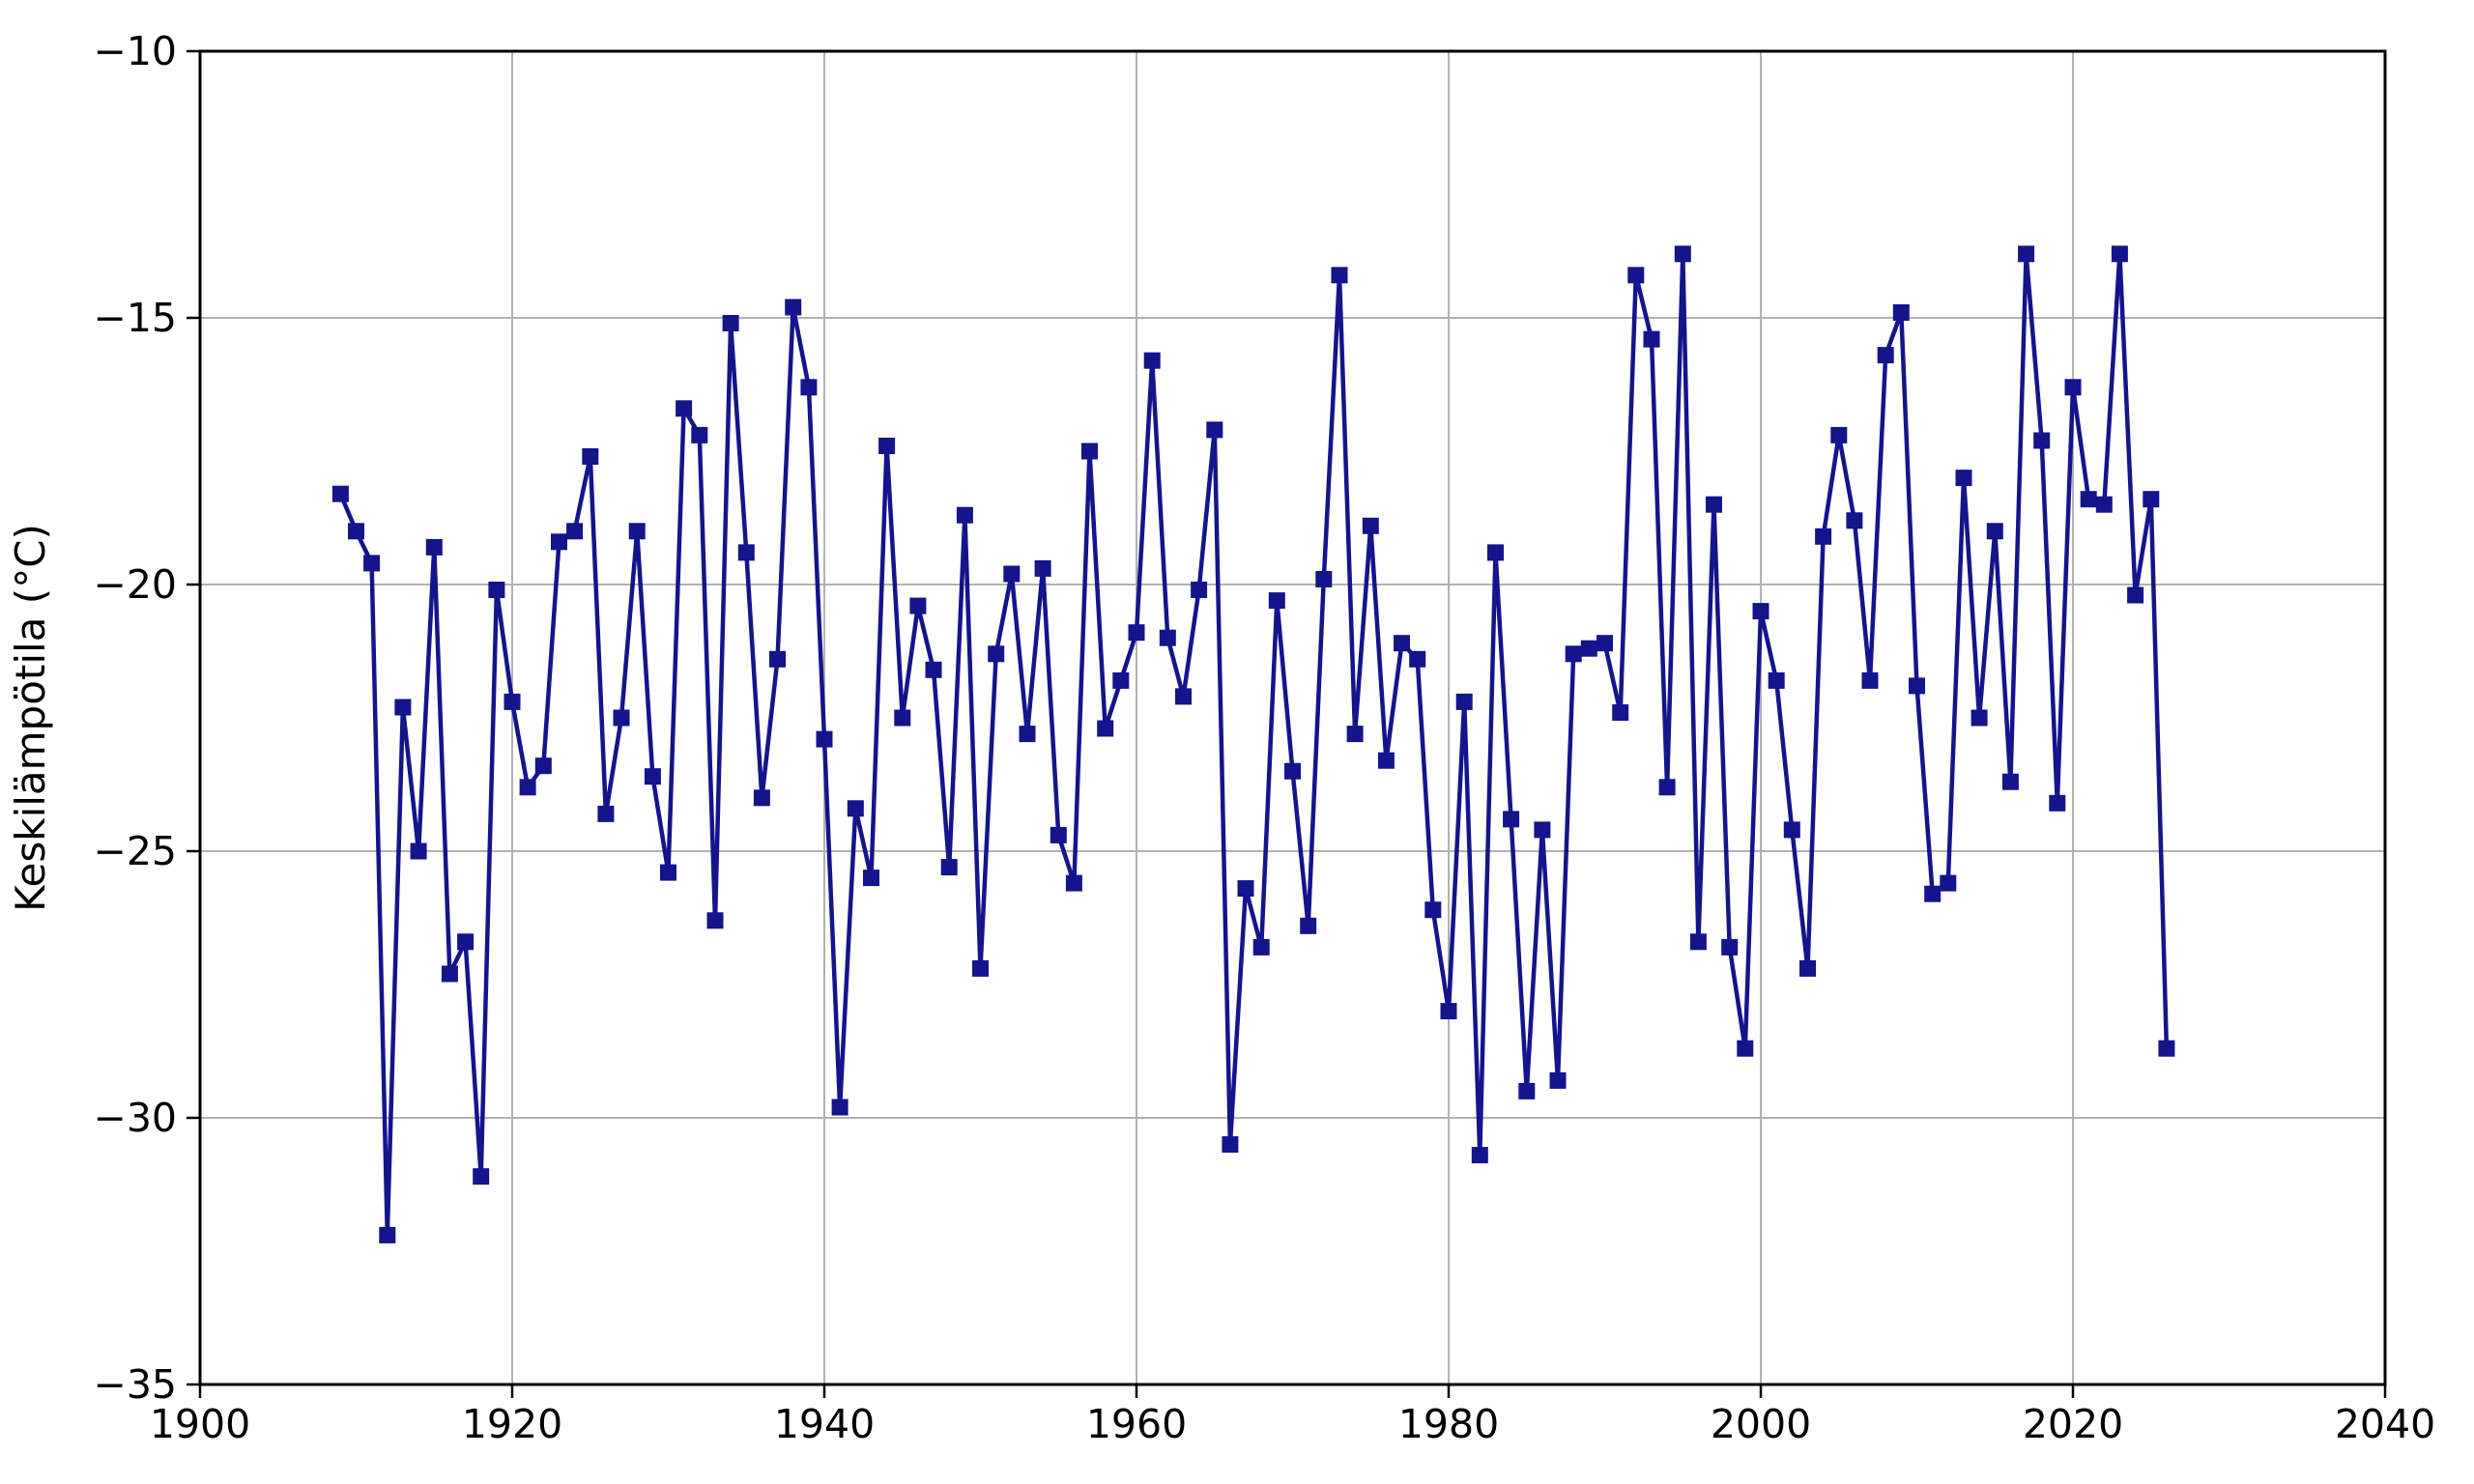  Describe the element at coordinates (2104, 505) in the screenshot. I see `data-point-2022` at that location.